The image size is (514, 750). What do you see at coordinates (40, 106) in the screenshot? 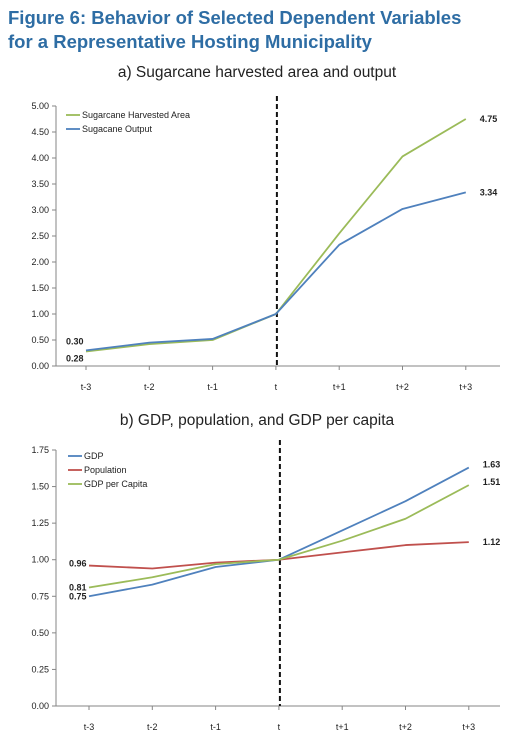
I see `chart-a-y-tick-label: 5.00` at bounding box center [40, 106].